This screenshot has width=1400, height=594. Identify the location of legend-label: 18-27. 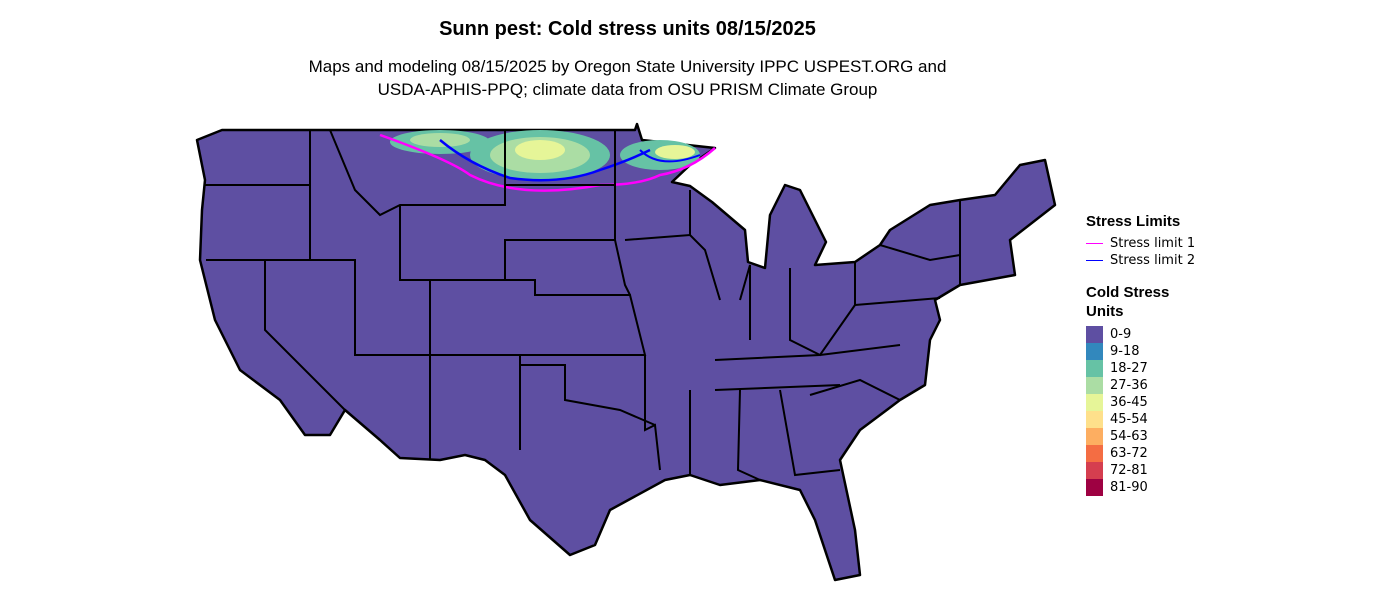
(1129, 368).